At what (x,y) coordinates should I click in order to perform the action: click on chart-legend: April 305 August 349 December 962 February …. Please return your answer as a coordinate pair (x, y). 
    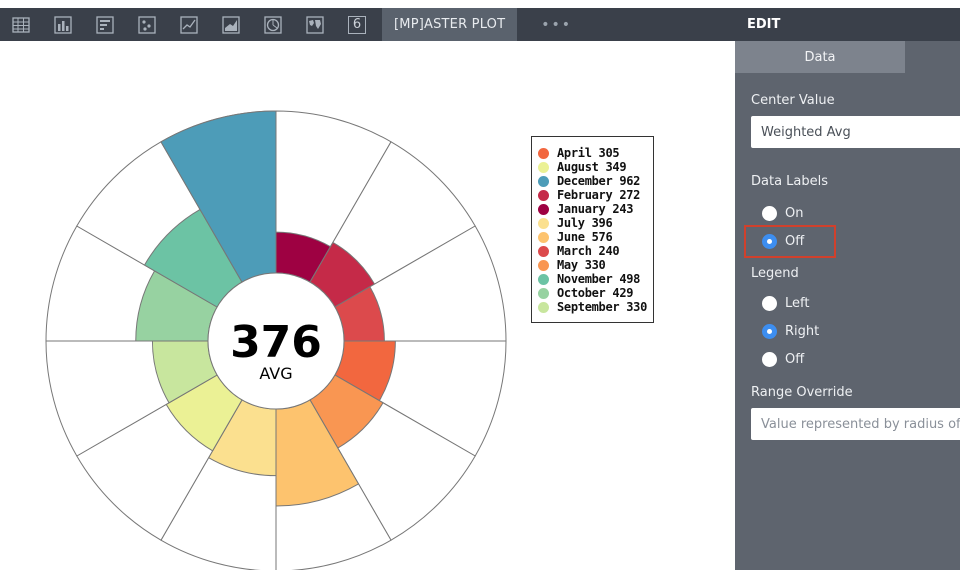
    Looking at the image, I should click on (592, 229).